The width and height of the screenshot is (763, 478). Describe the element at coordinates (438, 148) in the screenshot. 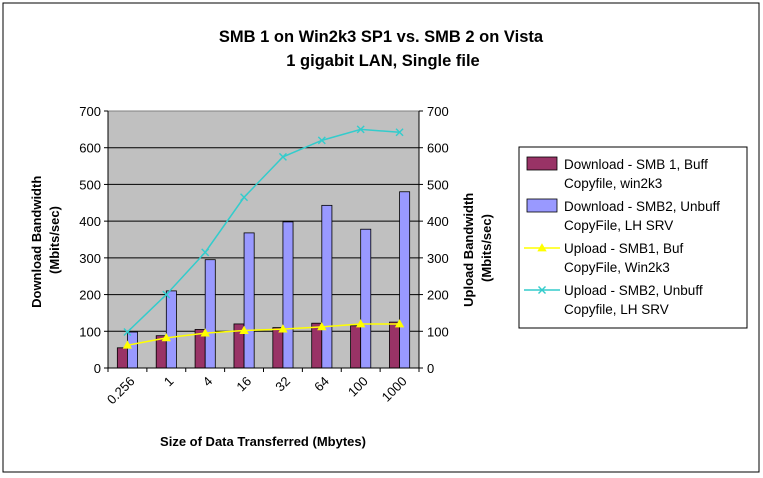

I see `y2-tick-label: 600` at that location.